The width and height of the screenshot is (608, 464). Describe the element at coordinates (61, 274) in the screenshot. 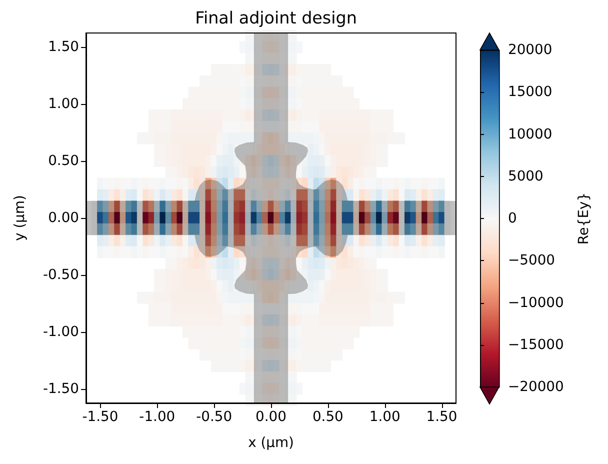

I see `y-tick-label: -0.50` at that location.